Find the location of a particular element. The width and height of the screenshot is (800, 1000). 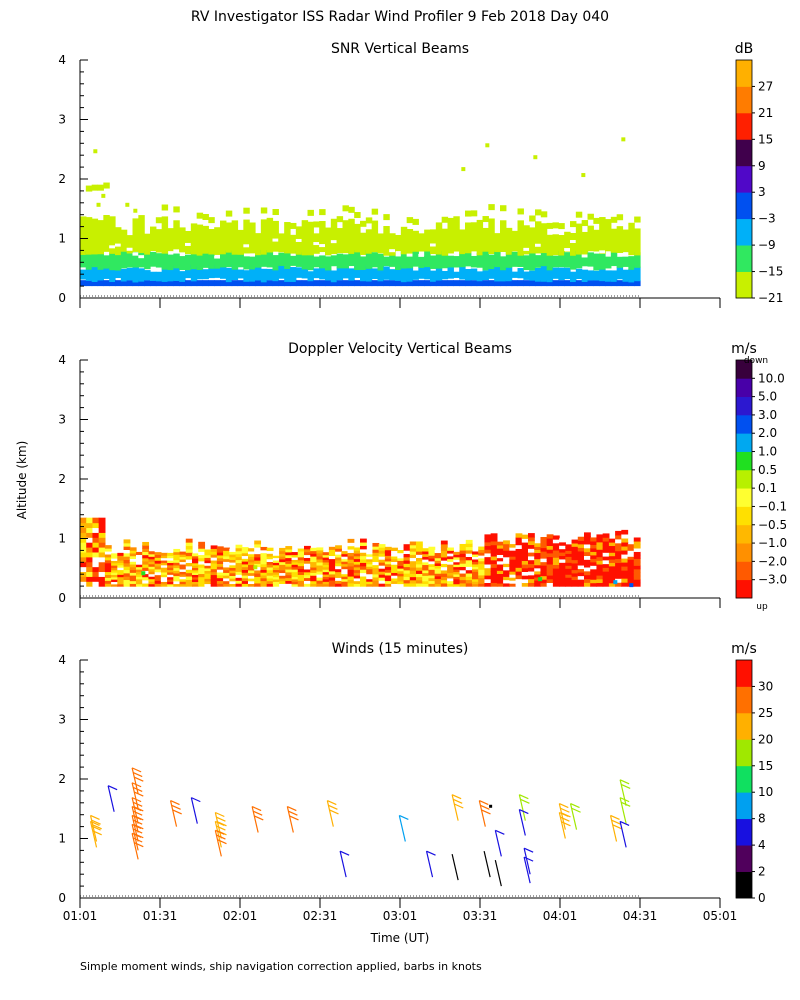

colorbar-label: −21 is located at coordinates (770, 298).